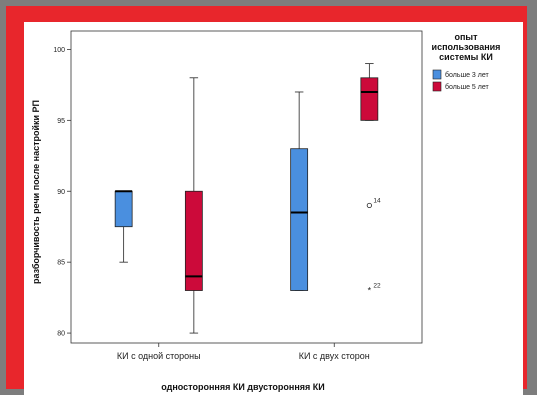  What do you see at coordinates (370, 291) in the screenshot?
I see `outlier-star: *` at bounding box center [370, 291].